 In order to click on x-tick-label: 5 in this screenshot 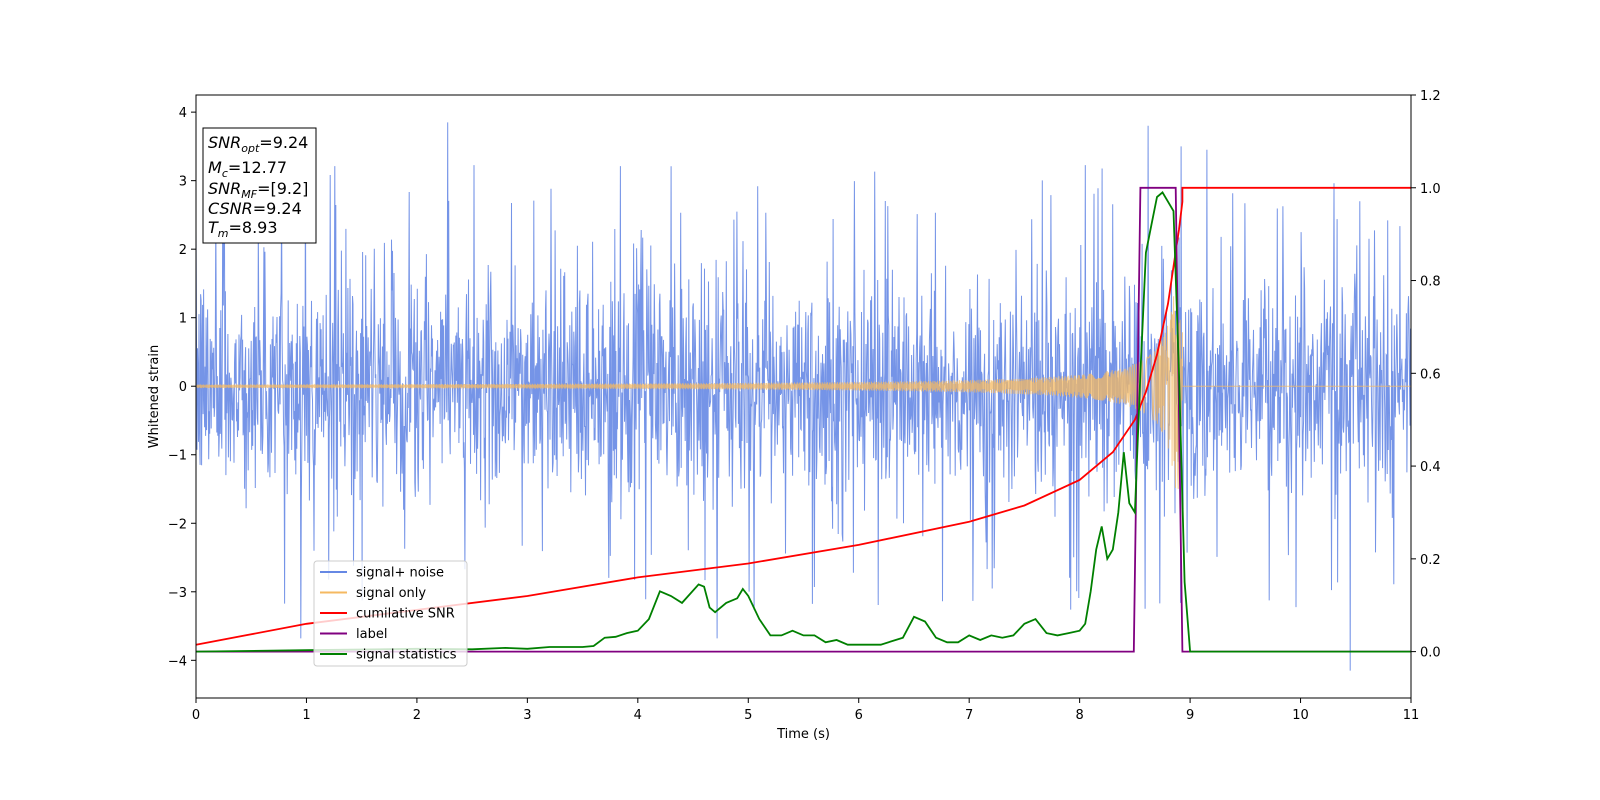, I will do `click(748, 715)`.